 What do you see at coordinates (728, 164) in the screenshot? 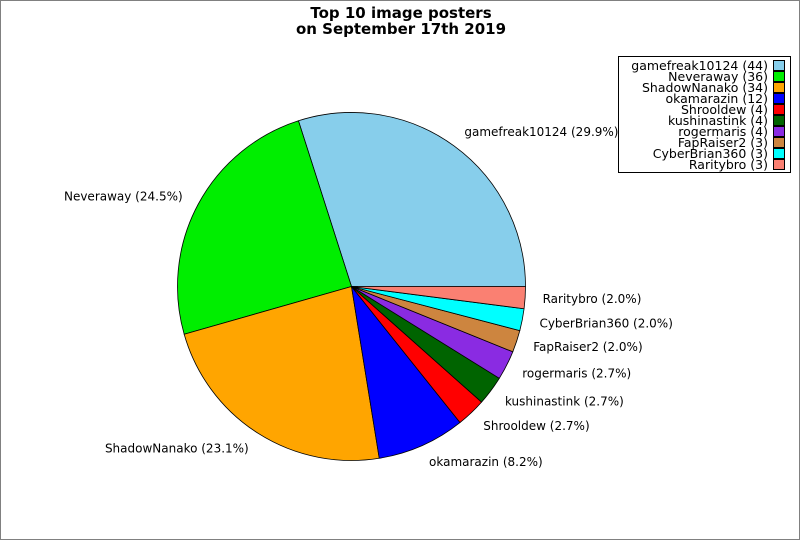
I see `legend-label: Raritybro (3)` at bounding box center [728, 164].